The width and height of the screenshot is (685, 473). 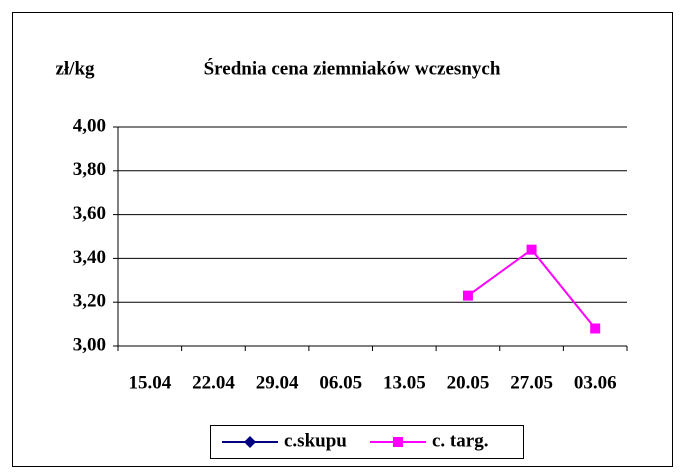 I want to click on x-tick-label: 03.06, so click(x=595, y=382).